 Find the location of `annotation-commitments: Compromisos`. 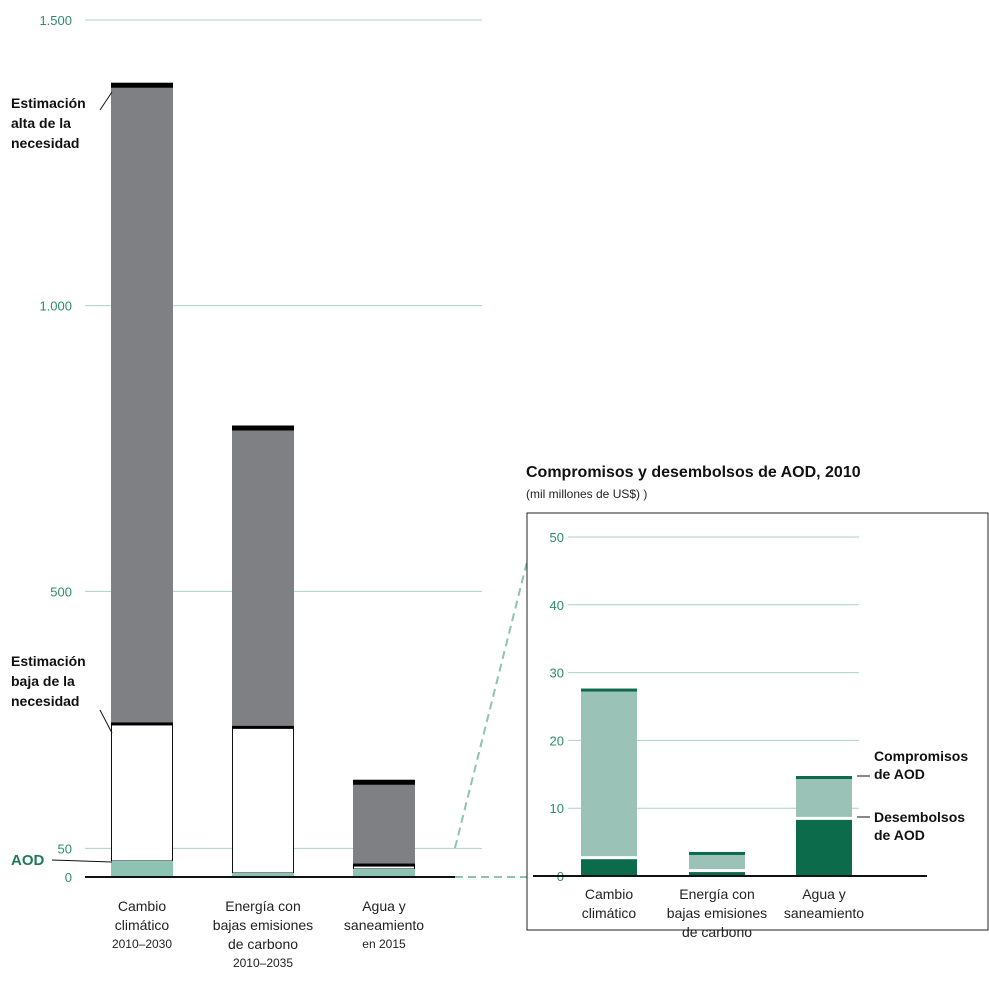

annotation-commitments: Compromisos is located at coordinates (921, 756).